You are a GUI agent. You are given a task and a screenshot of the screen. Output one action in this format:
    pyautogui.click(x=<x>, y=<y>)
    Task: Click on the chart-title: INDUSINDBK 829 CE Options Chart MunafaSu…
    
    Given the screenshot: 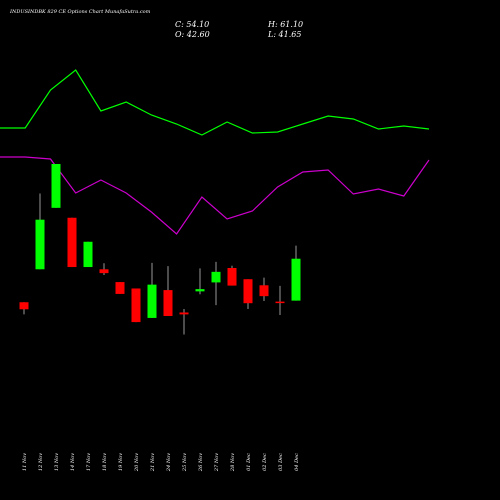 What is the action you would take?
    pyautogui.click(x=80, y=12)
    